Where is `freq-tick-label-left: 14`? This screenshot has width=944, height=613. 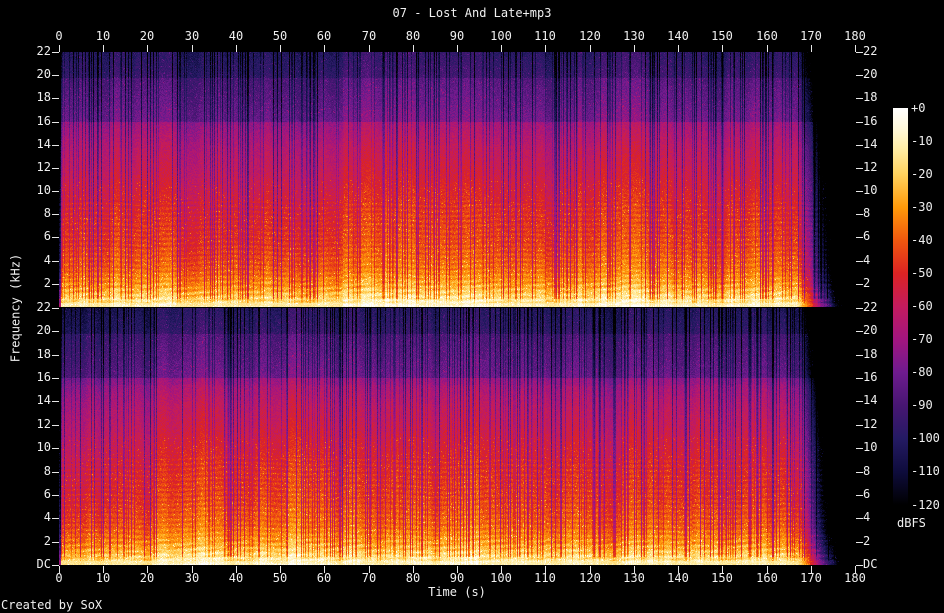
freq-tick-label-left: 14 is located at coordinates (43, 144).